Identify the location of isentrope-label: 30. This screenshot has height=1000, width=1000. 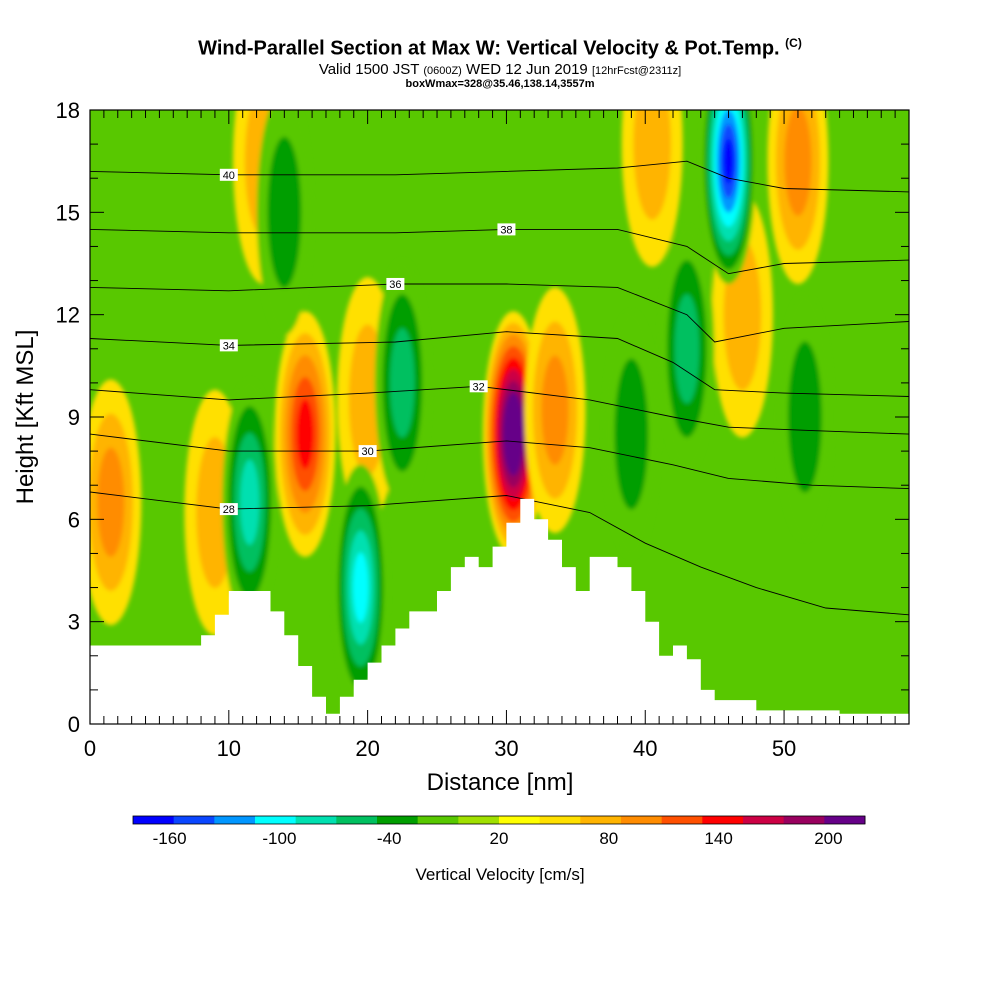
(368, 452).